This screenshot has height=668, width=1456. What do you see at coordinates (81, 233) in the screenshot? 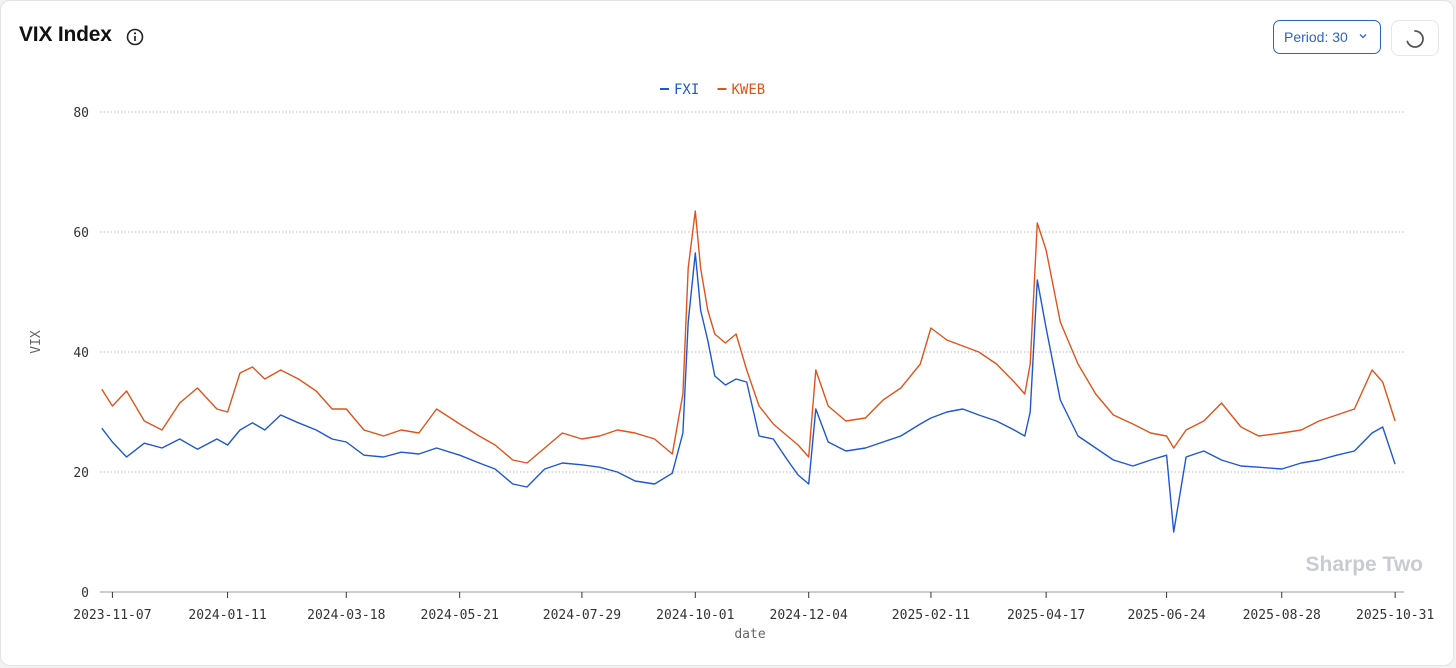
I see `y-tick-label: 60` at bounding box center [81, 233].